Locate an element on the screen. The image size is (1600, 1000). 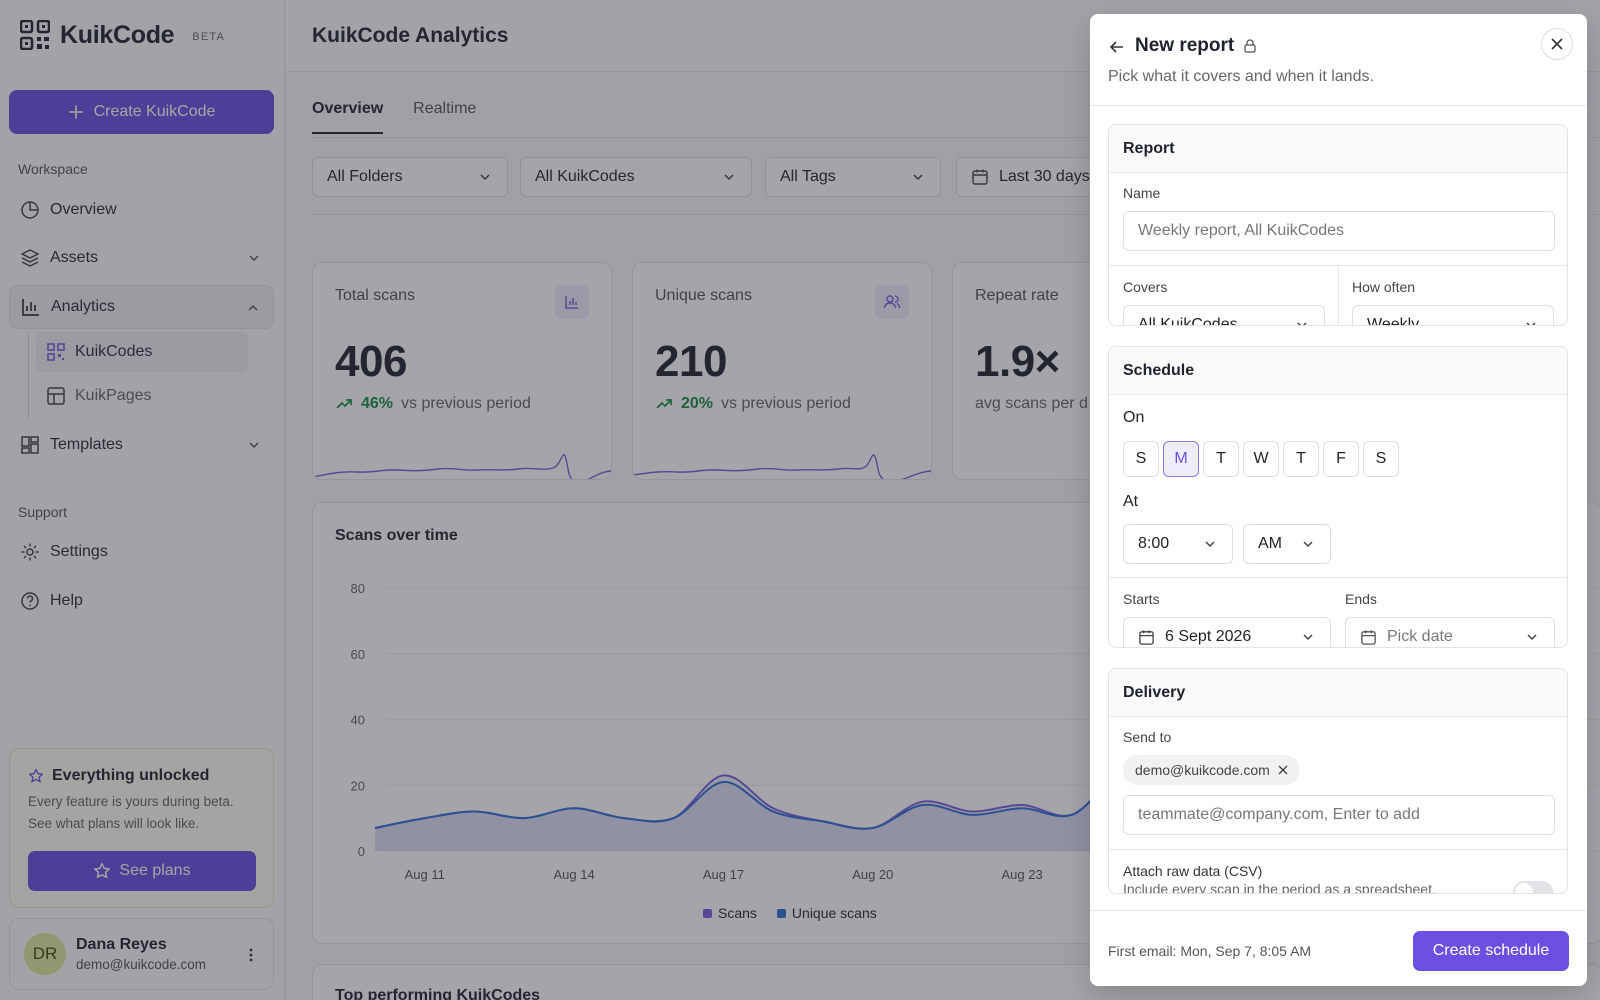
sidebar-item-assets: Assets is located at coordinates (141, 258).